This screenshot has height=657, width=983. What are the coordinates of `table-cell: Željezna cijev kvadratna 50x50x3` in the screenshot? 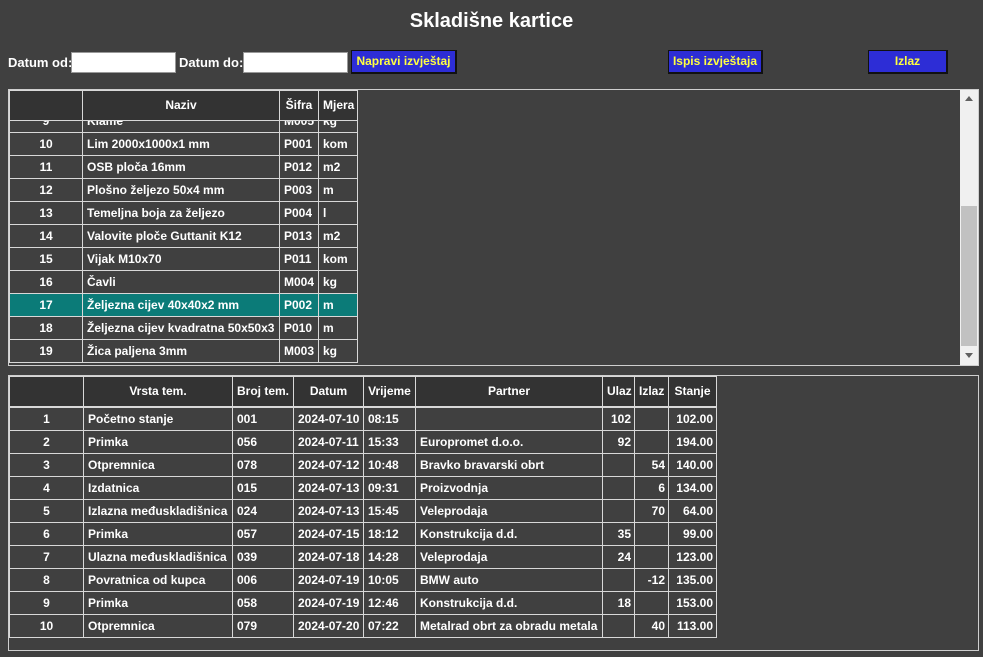 It's located at (181, 328).